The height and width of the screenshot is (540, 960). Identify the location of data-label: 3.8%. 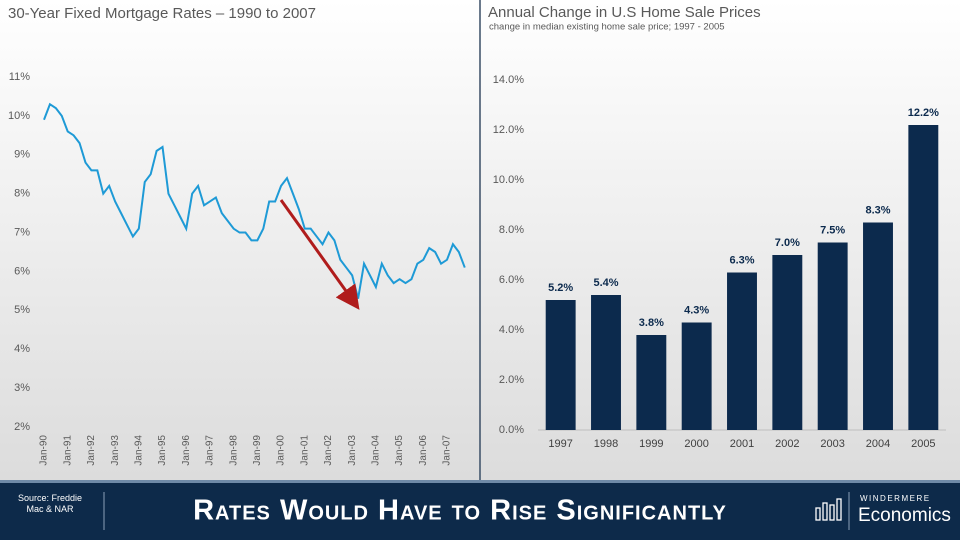
(651, 323).